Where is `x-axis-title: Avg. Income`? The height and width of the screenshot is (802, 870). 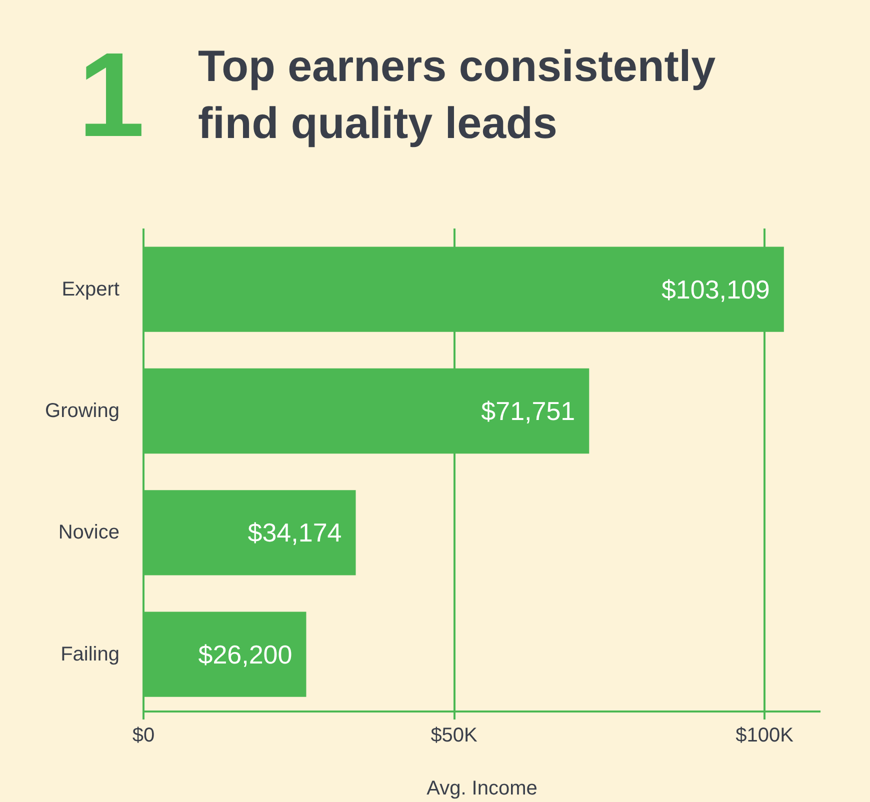 x-axis-title: Avg. Income is located at coordinates (482, 789).